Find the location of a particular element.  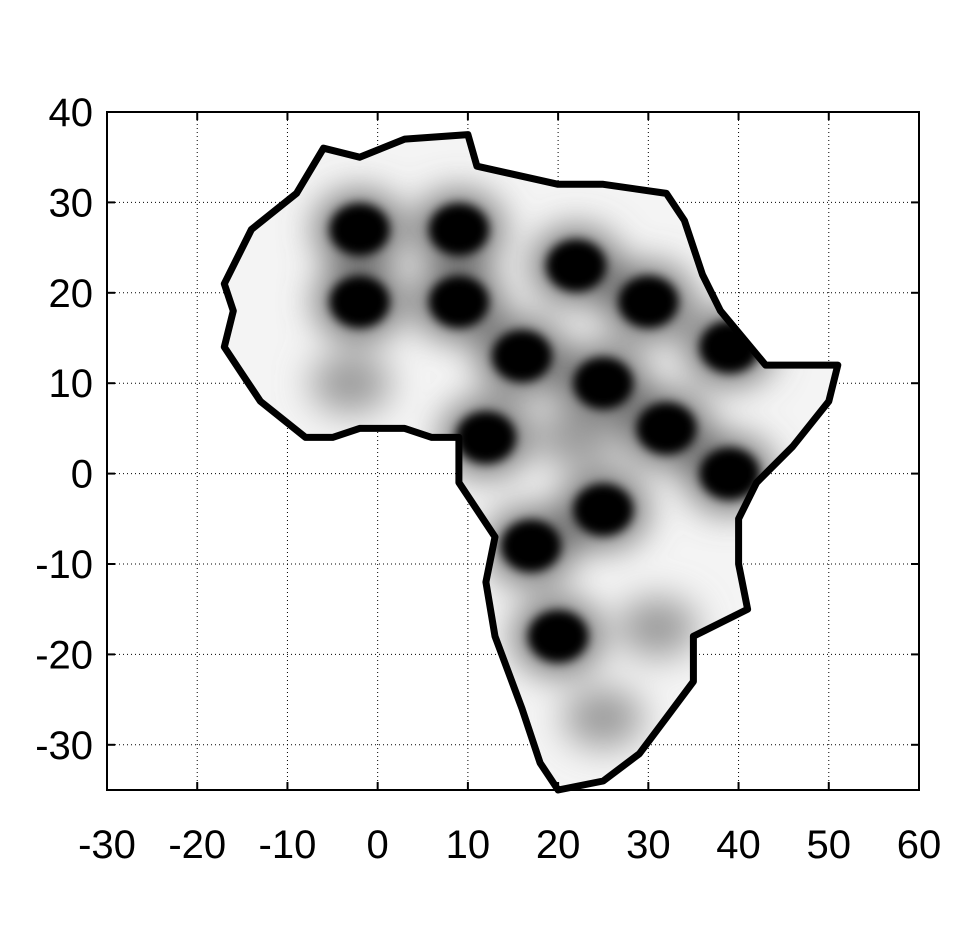

x-tick-label: 10 is located at coordinates (468, 845).